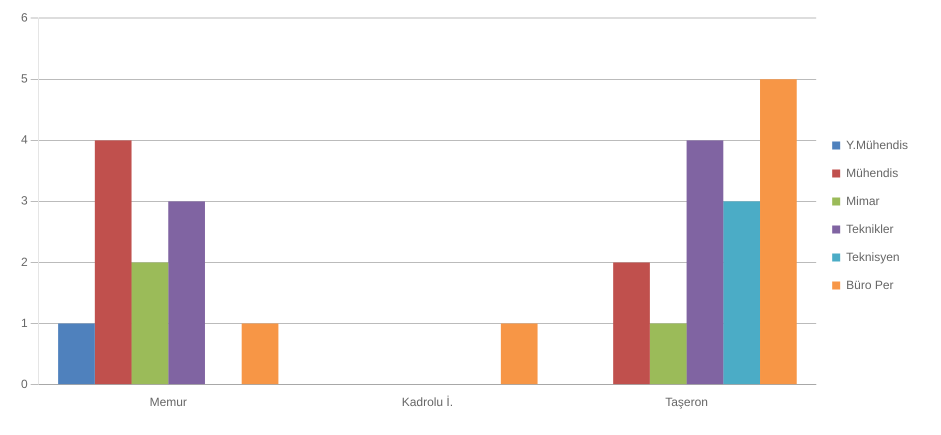 This screenshot has width=941, height=435. Describe the element at coordinates (870, 229) in the screenshot. I see `legend-label: Teknikler` at that location.